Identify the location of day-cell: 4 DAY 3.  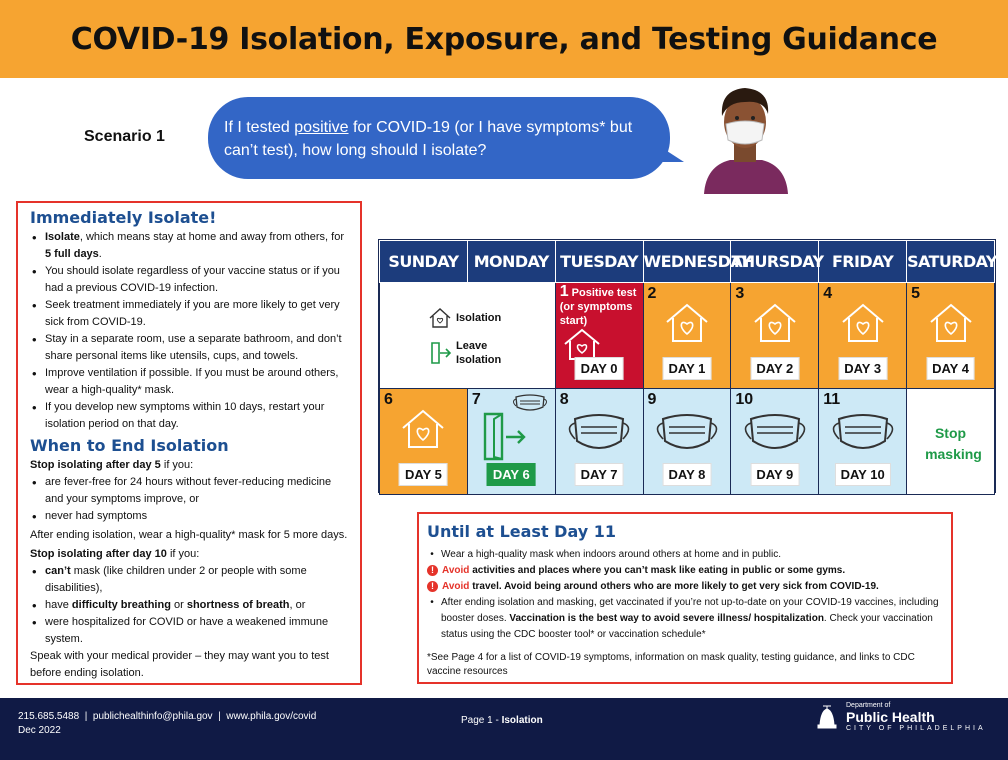
(863, 335).